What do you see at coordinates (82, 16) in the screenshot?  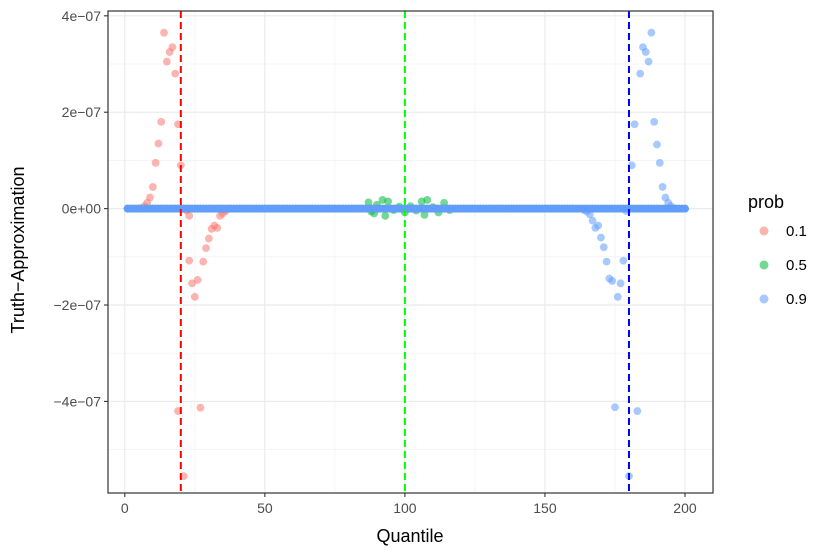 I see `y-tick-label: 4e−07` at bounding box center [82, 16].